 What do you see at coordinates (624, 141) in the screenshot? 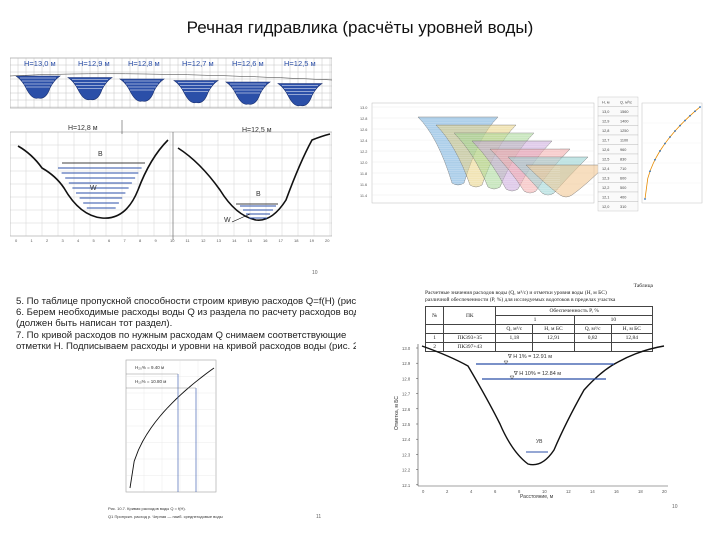
I see `table-cell-text: 1100` at bounding box center [624, 141].